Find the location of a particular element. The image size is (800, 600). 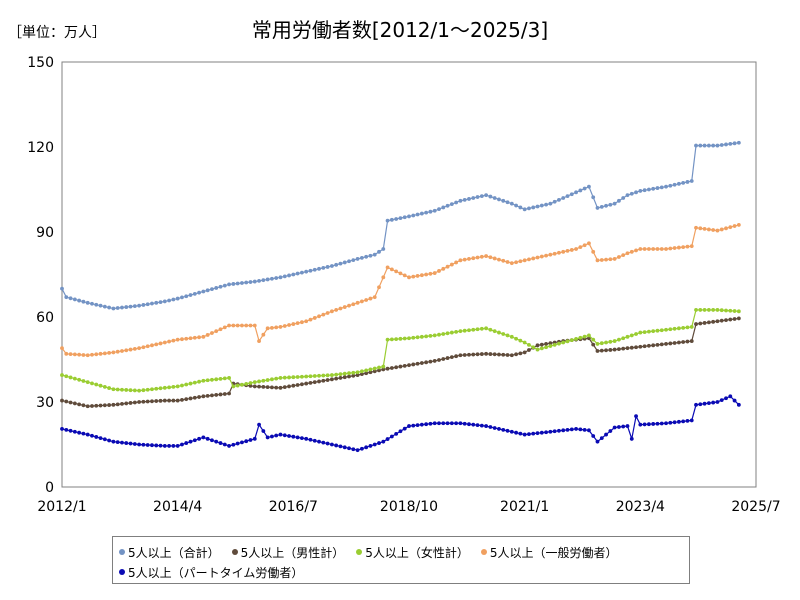

chart-title: 常用労働者数[2012/1～2025/3] is located at coordinates (400, 30).